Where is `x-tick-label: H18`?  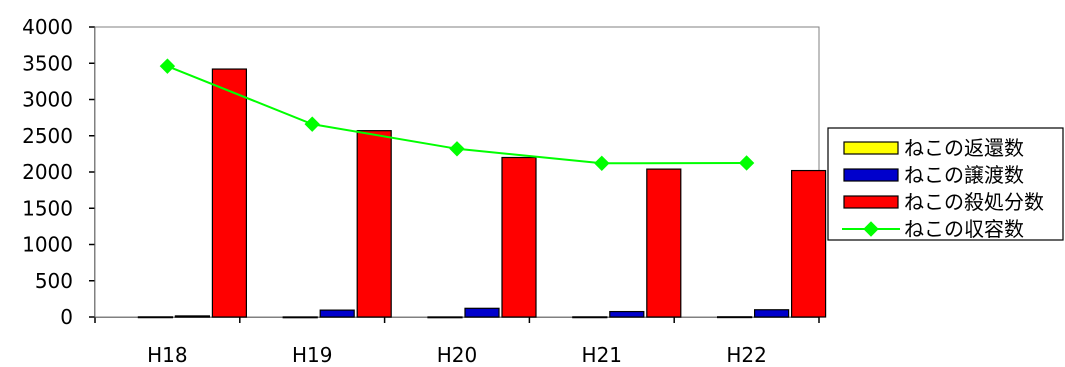
x-tick-label: H18 is located at coordinates (167, 355).